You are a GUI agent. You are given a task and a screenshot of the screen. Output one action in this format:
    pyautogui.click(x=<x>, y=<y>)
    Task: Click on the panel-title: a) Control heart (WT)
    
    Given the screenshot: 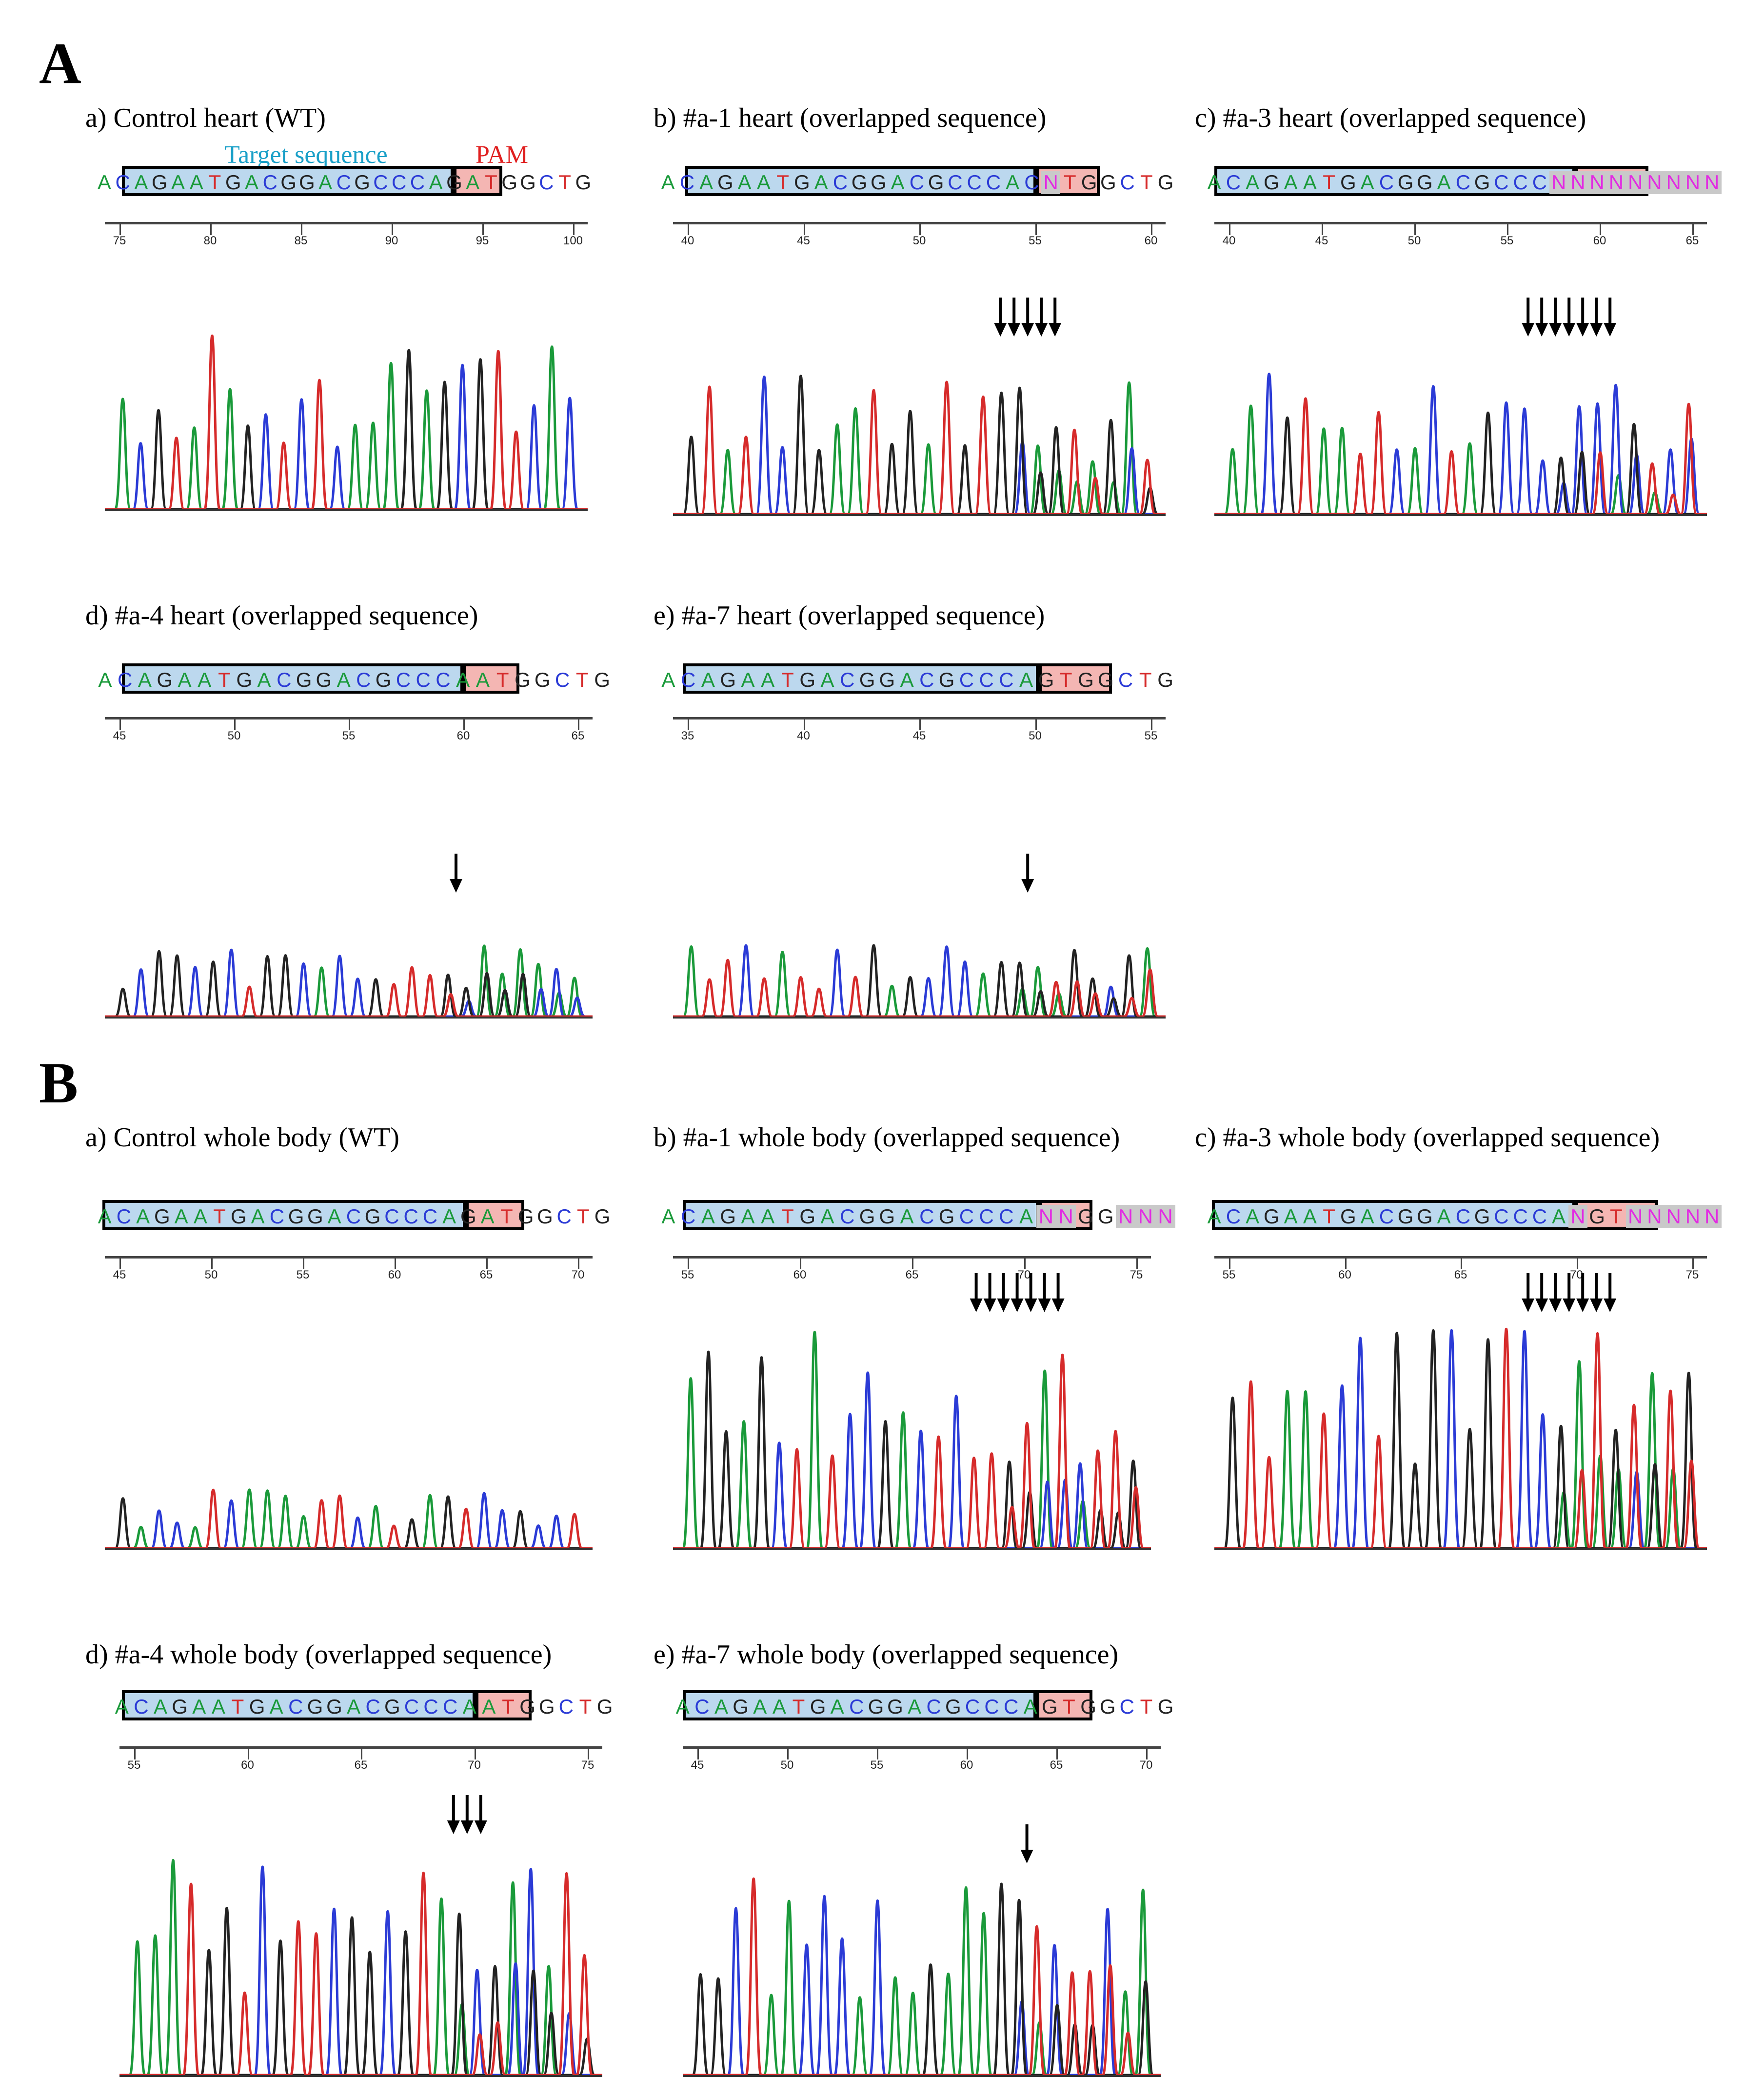 What is the action you would take?
    pyautogui.click(x=205, y=118)
    